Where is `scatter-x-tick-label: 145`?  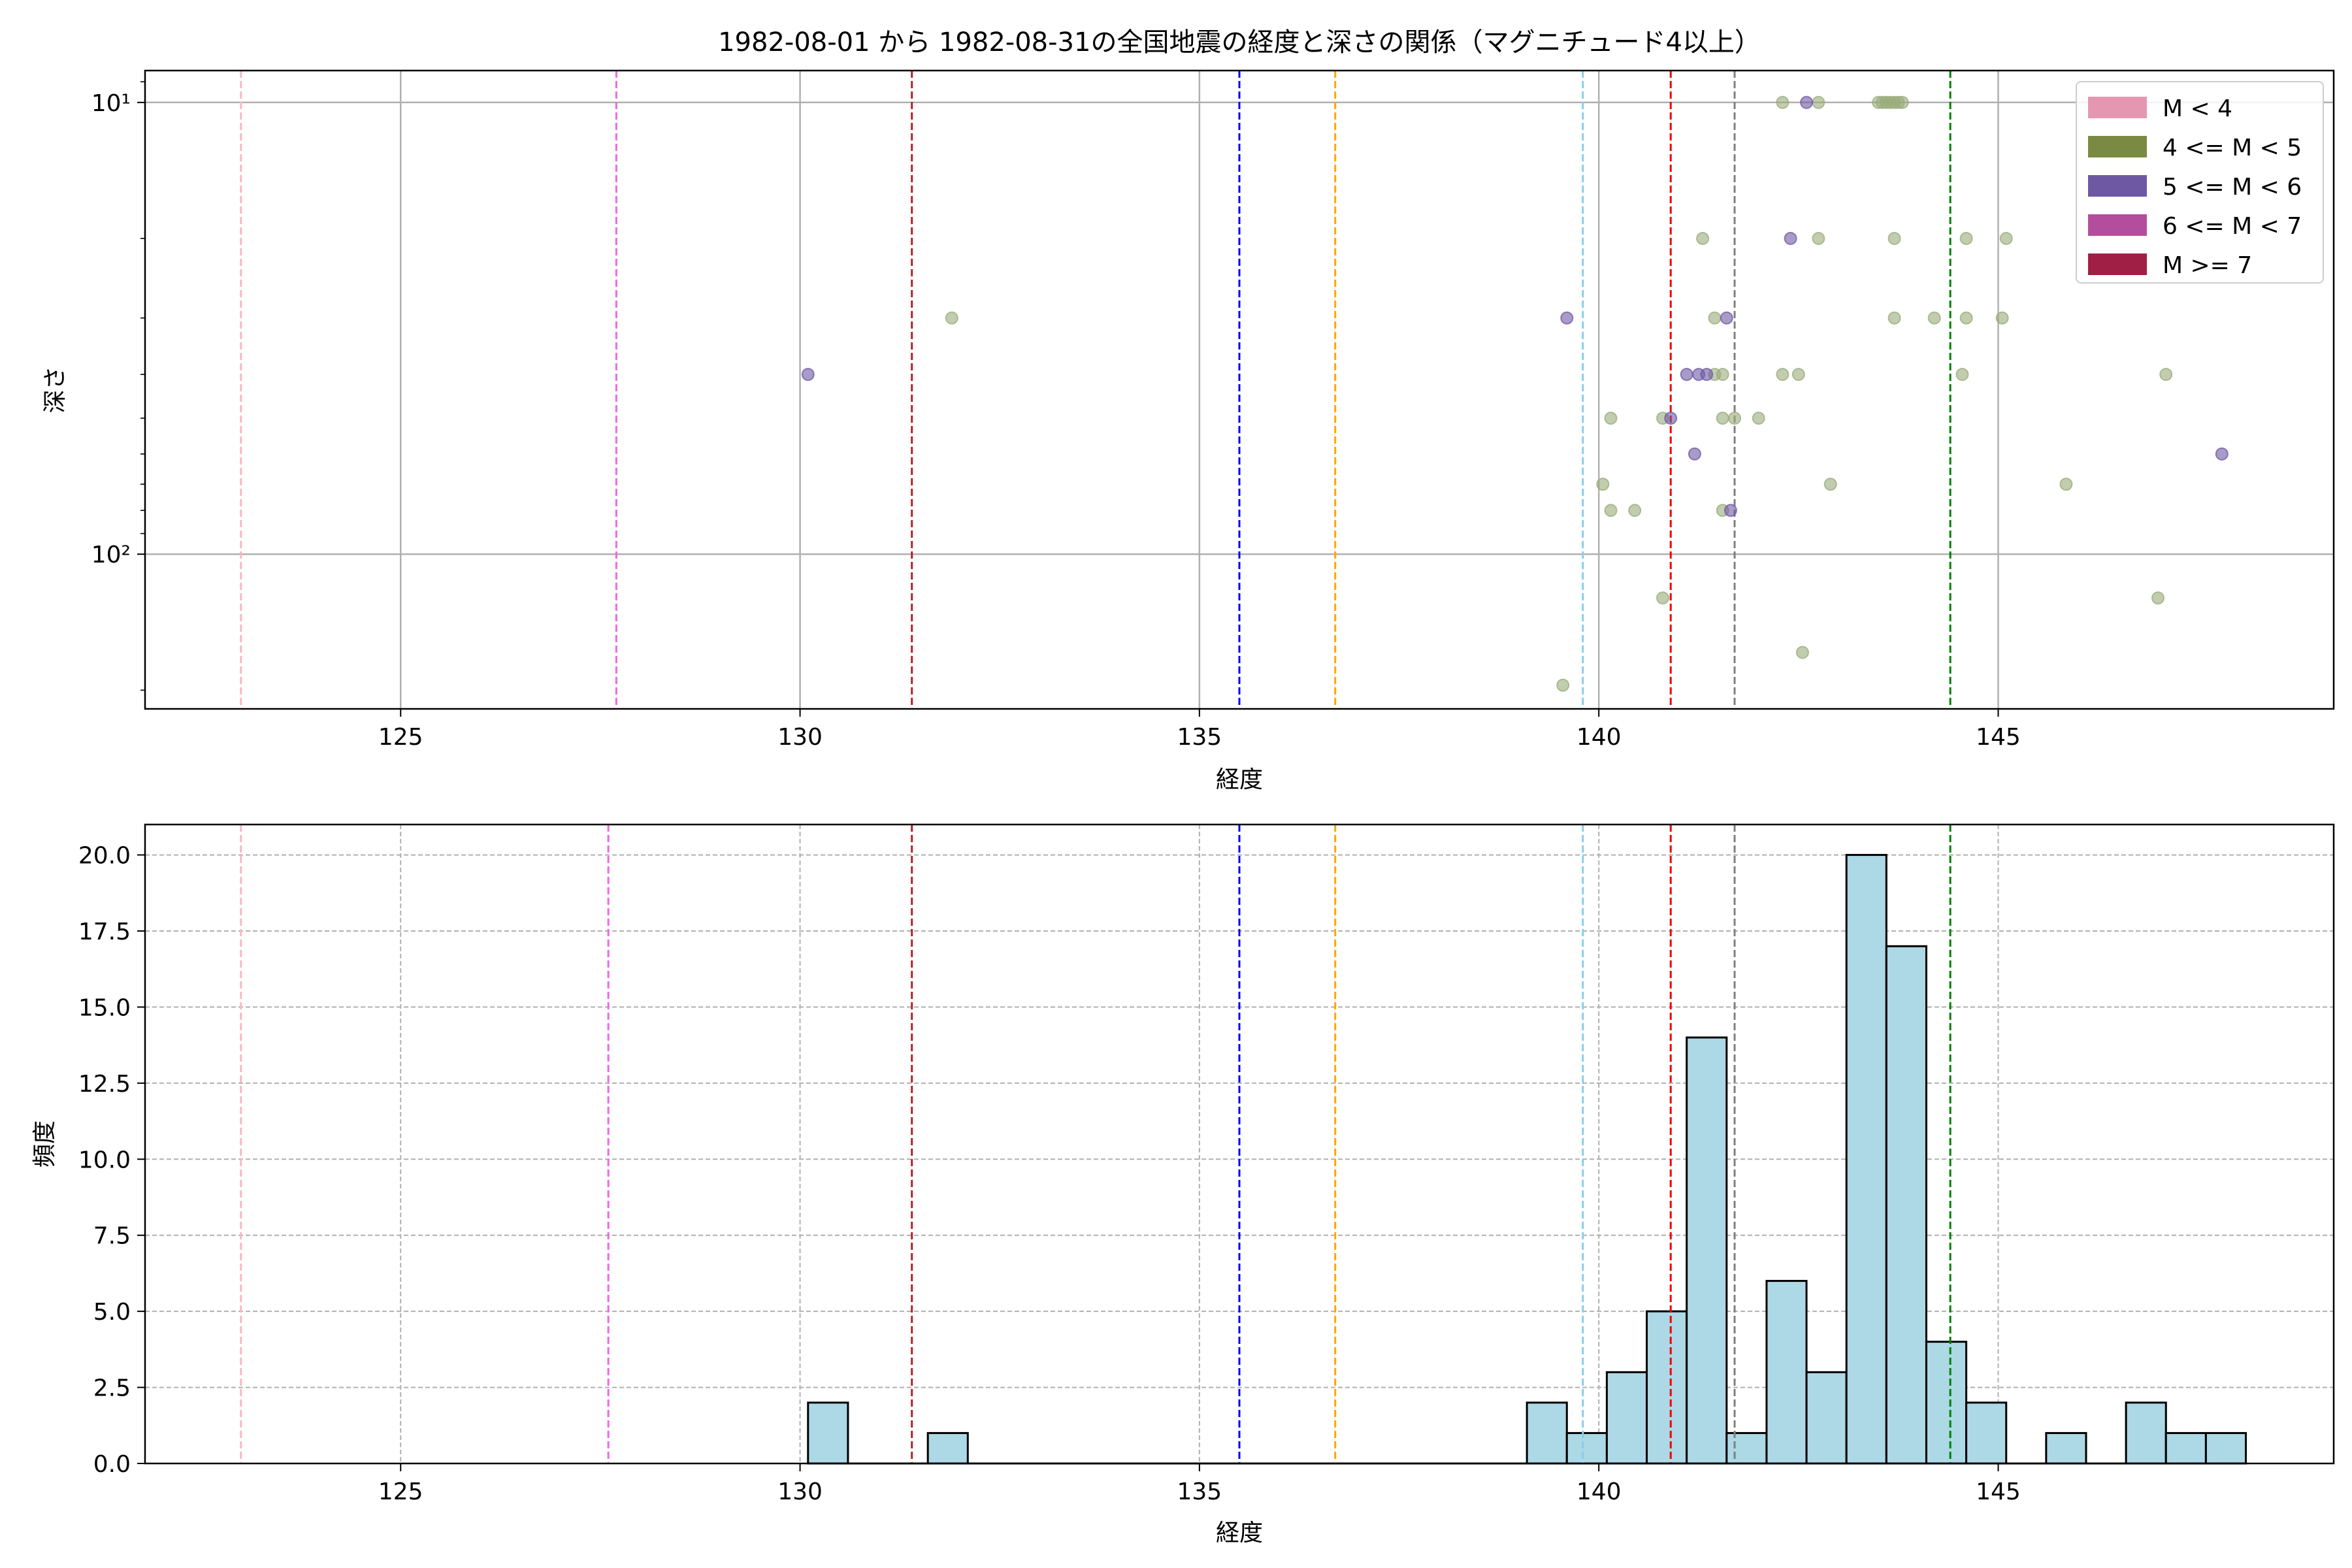 scatter-x-tick-label: 145 is located at coordinates (1998, 737).